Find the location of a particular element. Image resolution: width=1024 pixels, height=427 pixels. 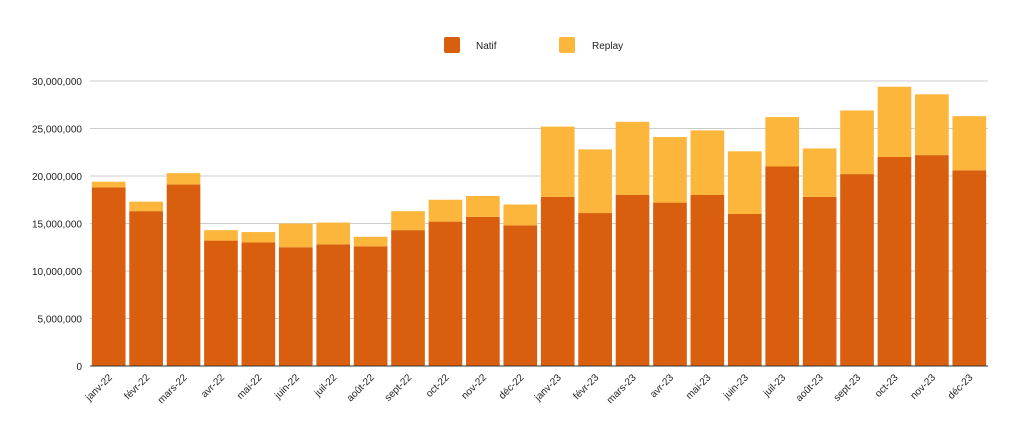

legend-label-natif: Natif is located at coordinates (486, 46).